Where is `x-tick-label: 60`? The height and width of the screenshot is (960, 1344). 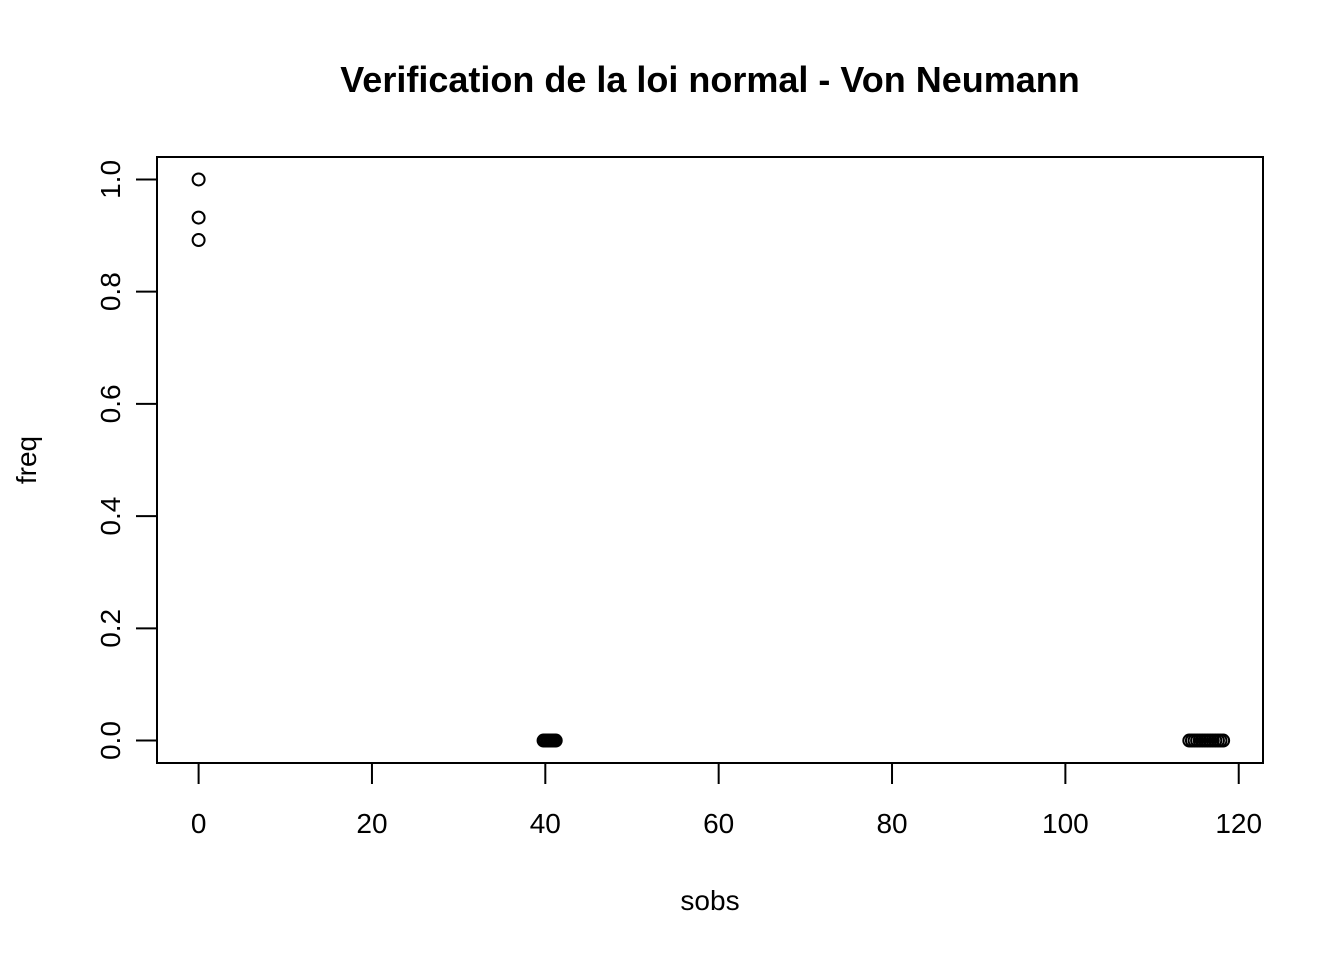
x-tick-label: 60 is located at coordinates (718, 823).